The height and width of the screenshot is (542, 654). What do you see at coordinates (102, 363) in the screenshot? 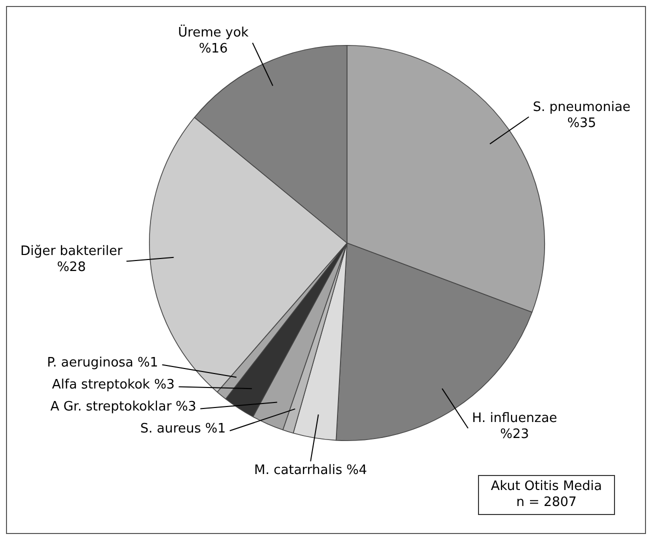
I see `slice-label: P. aeruginosa %1` at bounding box center [102, 363].